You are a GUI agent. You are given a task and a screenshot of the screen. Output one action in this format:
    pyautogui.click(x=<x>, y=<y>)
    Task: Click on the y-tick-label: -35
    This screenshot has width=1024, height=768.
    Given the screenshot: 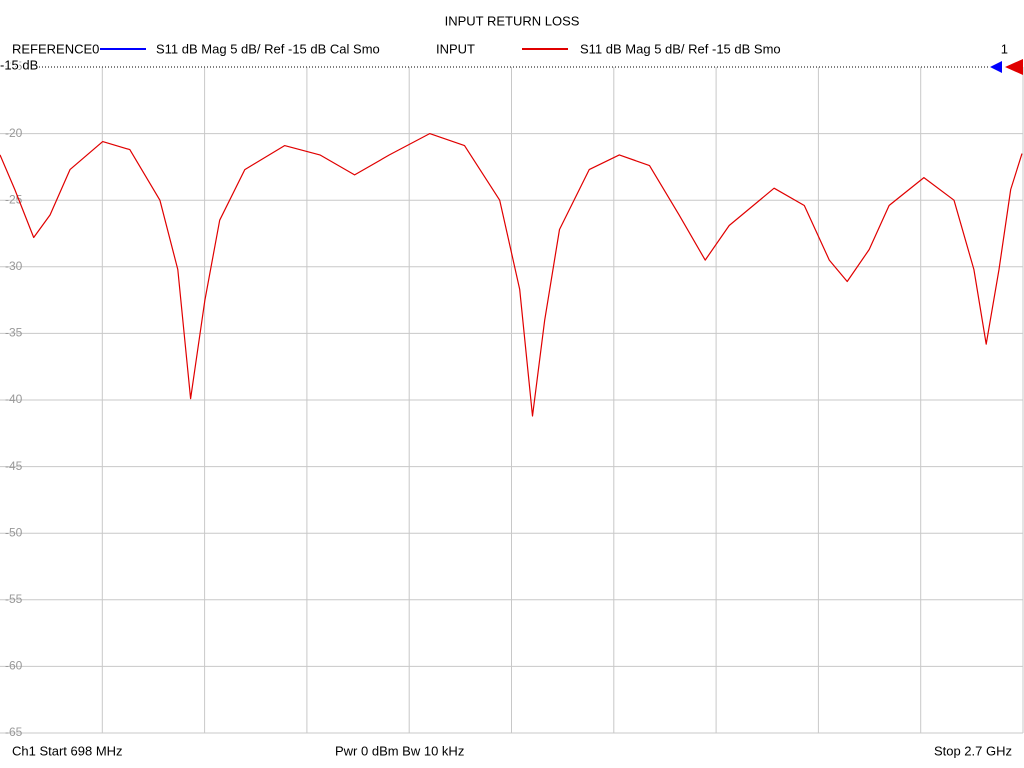 What is the action you would take?
    pyautogui.click(x=14, y=333)
    